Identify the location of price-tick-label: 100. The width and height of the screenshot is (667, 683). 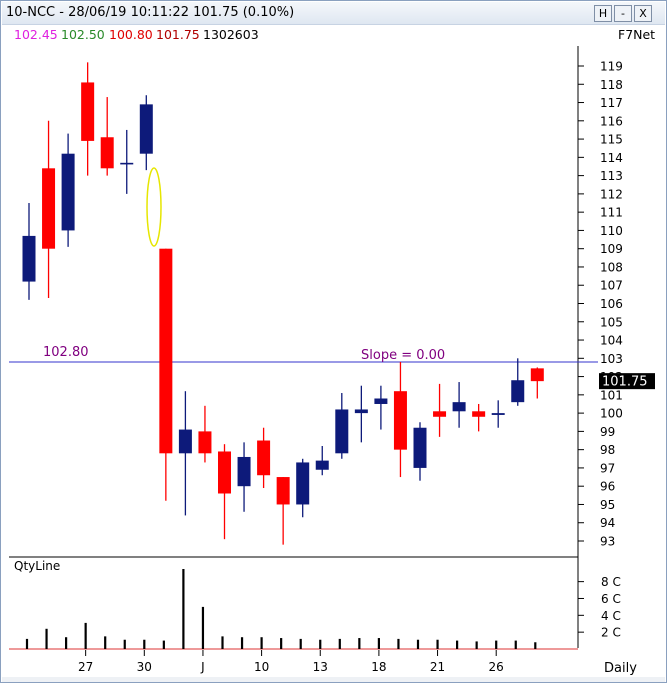
(611, 414).